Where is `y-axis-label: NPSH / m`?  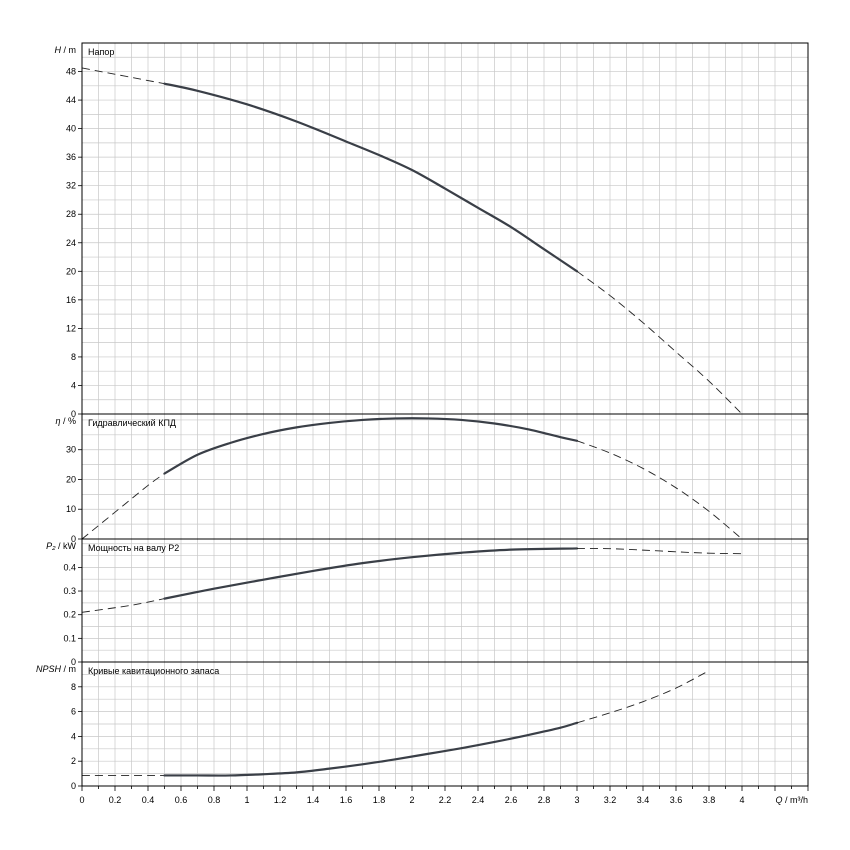 y-axis-label: NPSH / m is located at coordinates (56, 669).